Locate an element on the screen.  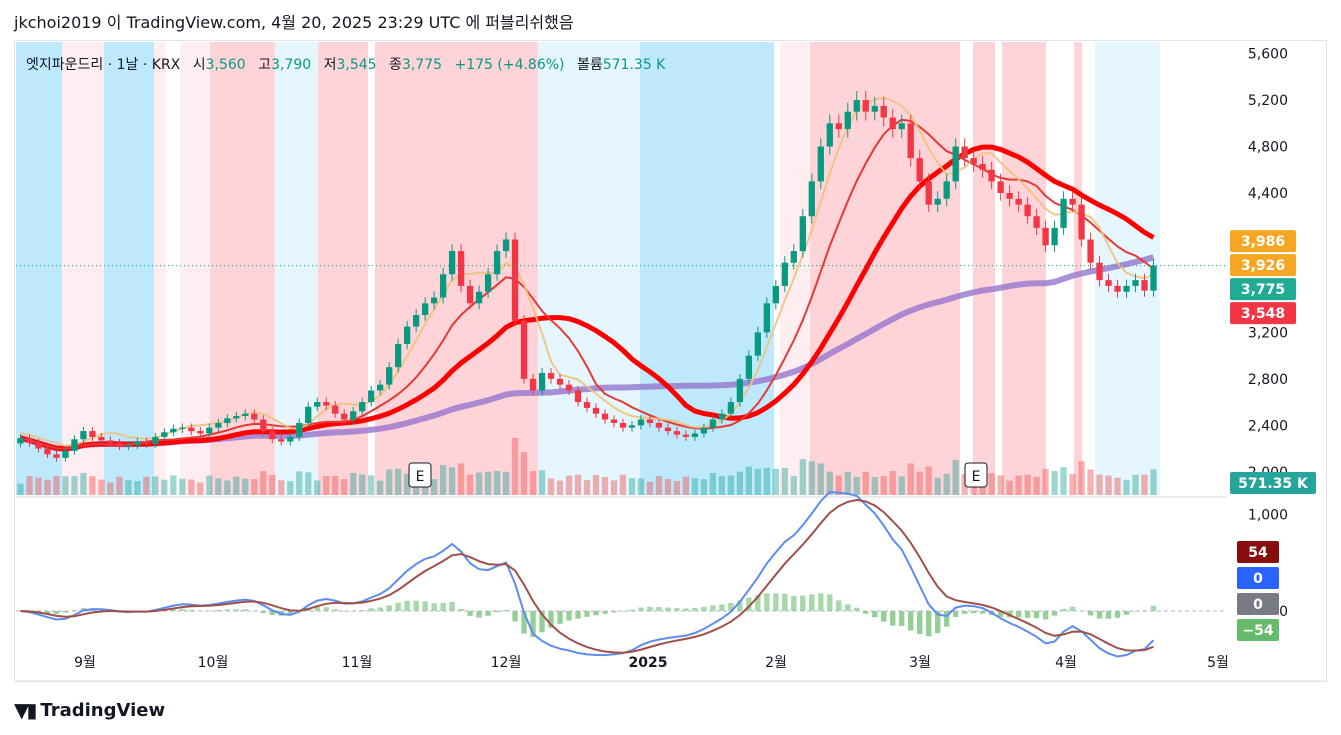
time-tick-label: 12월 is located at coordinates (506, 663).